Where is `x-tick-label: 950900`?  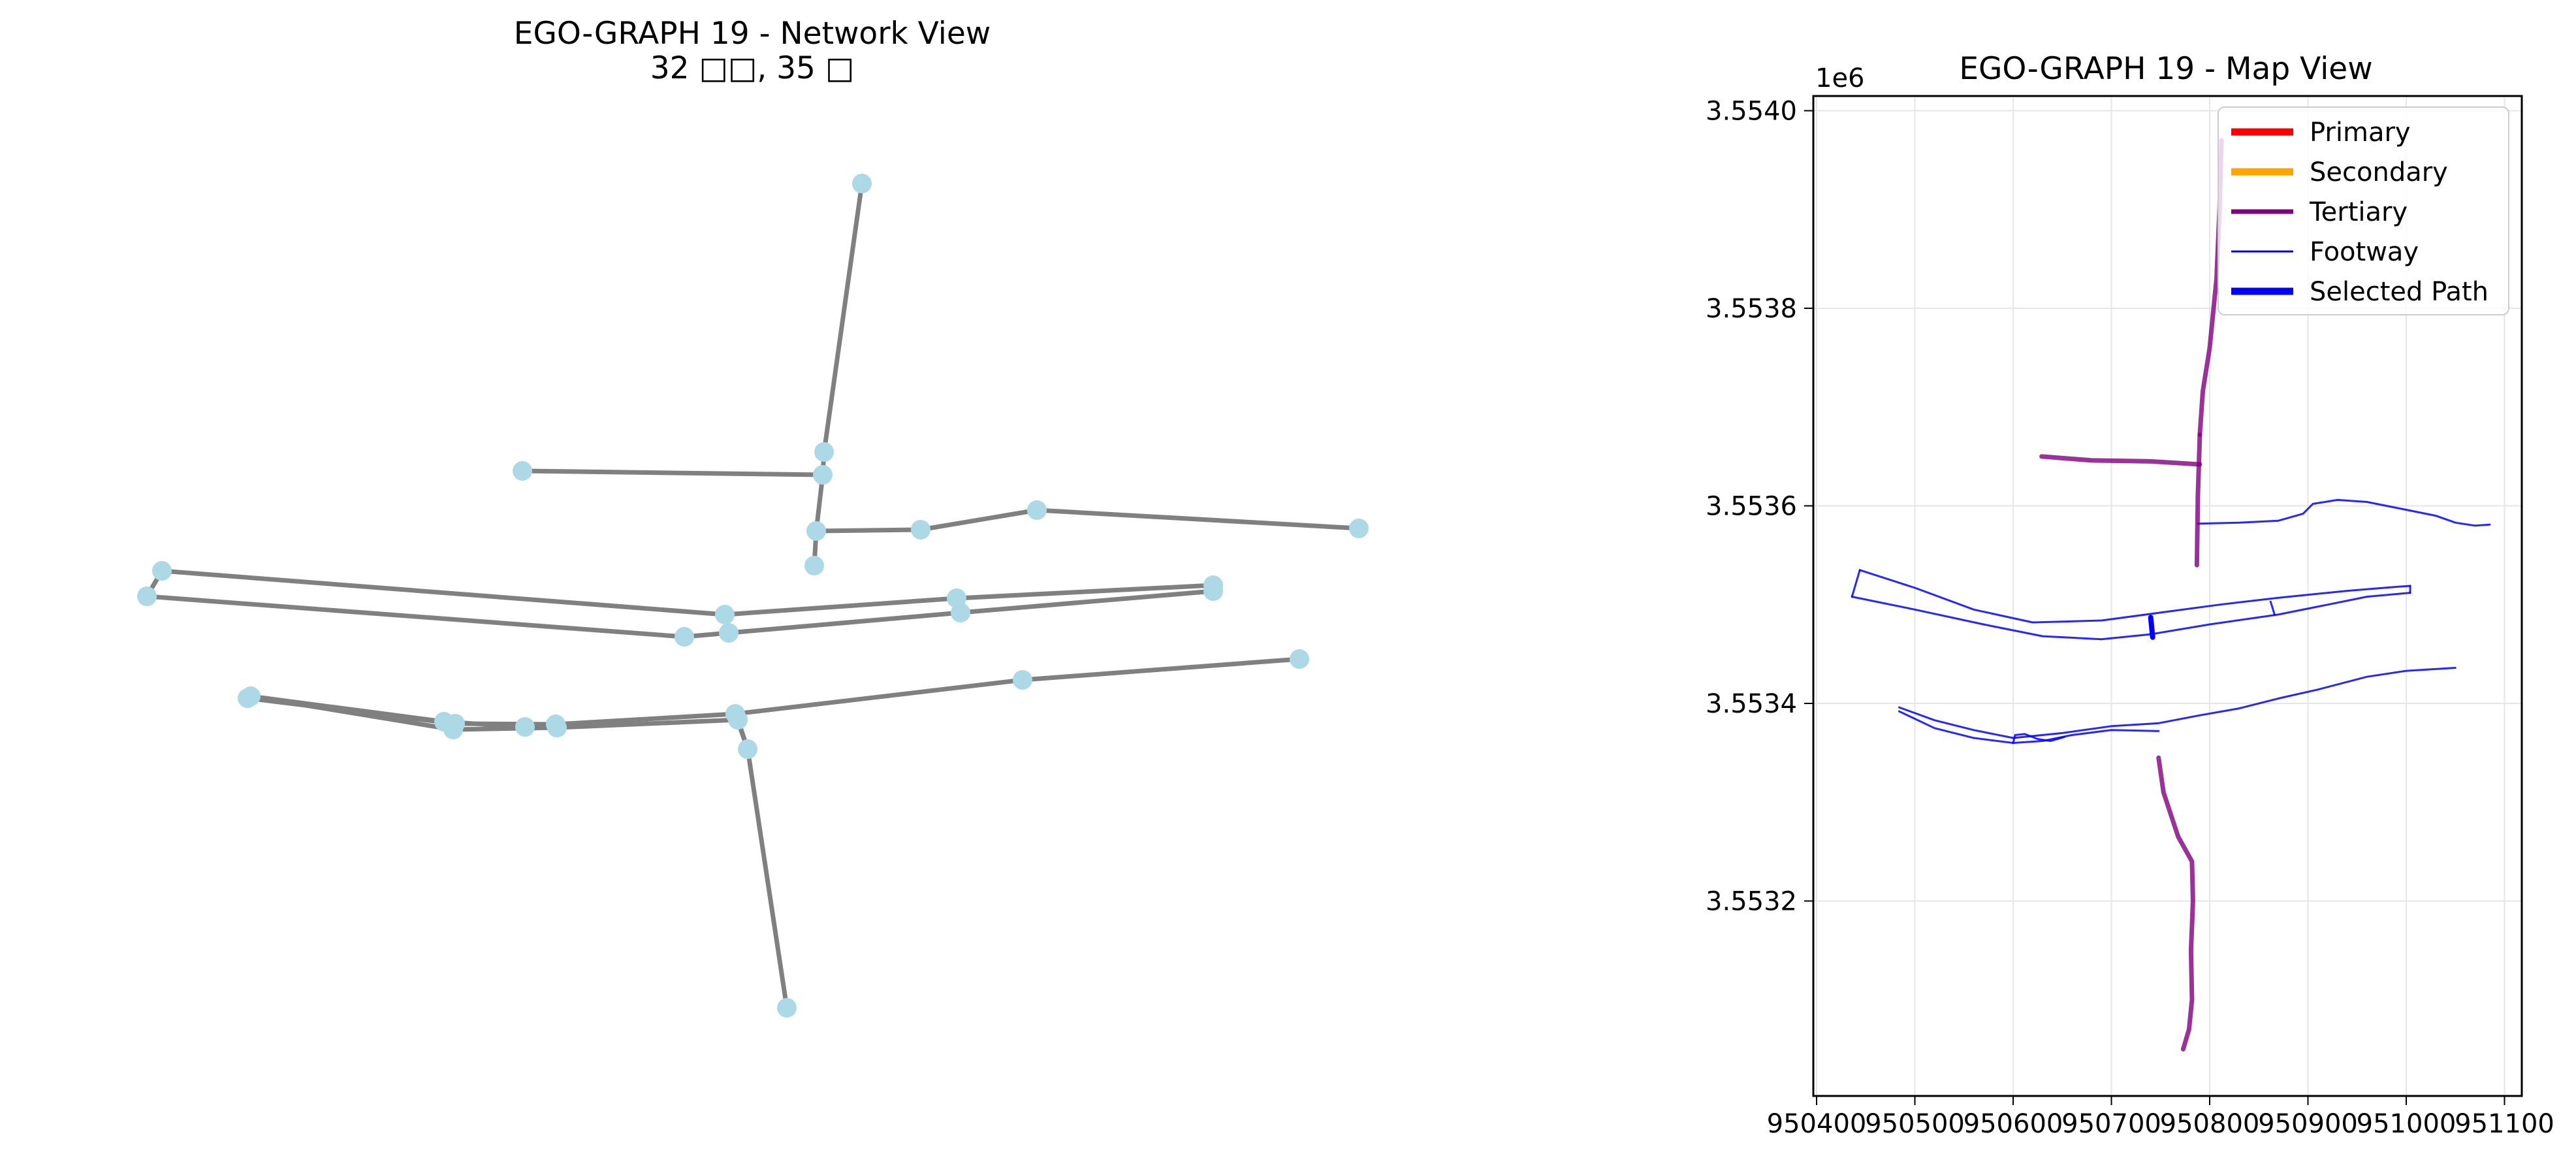
x-tick-label: 950900 is located at coordinates (2308, 1124).